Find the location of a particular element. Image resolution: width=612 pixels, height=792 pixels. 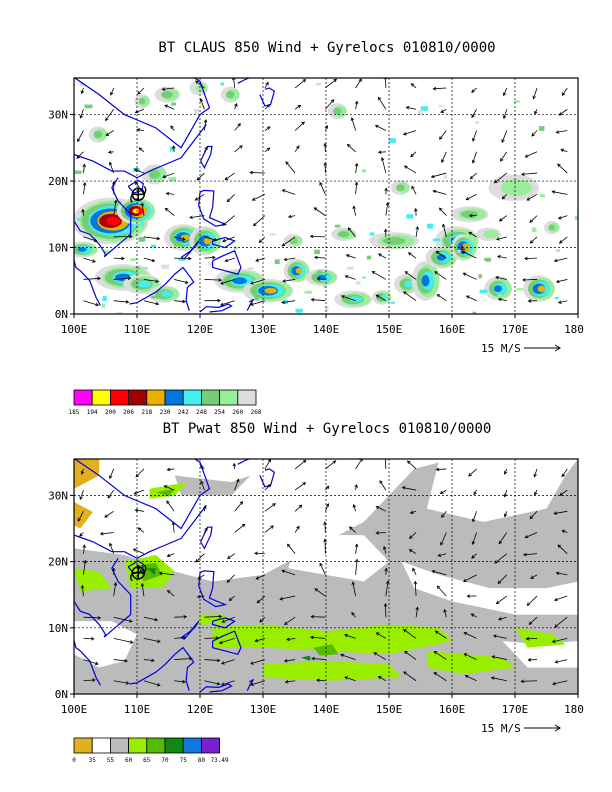

legend-label: 206 is located at coordinates (128, 412).